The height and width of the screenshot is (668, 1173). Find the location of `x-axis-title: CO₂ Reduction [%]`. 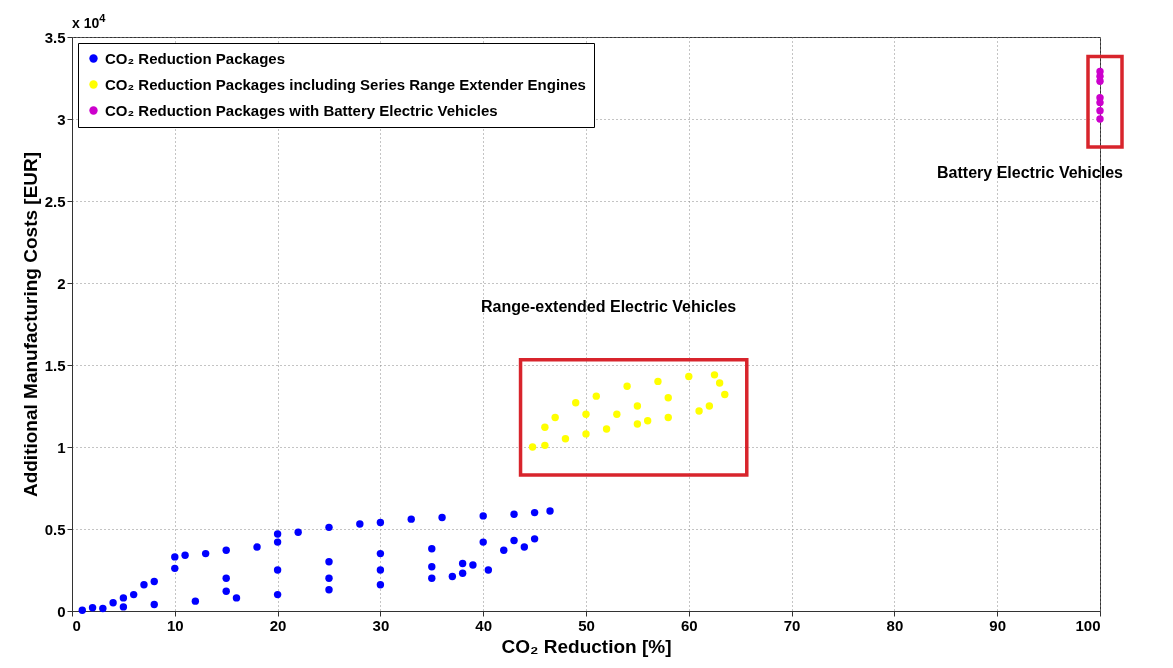

x-axis-title: CO₂ Reduction [%] is located at coordinates (586, 646).